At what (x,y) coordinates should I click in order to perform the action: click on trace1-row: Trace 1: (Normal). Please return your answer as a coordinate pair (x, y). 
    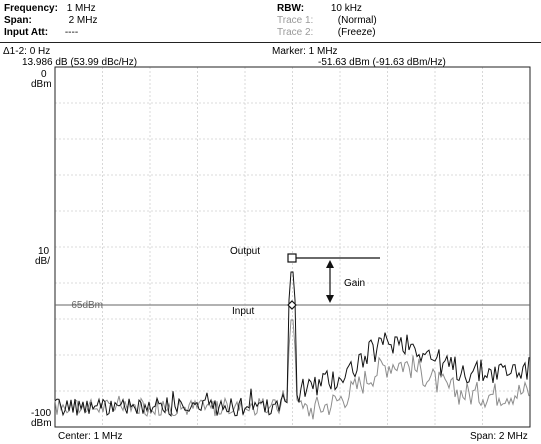
    Looking at the image, I should click on (327, 21).